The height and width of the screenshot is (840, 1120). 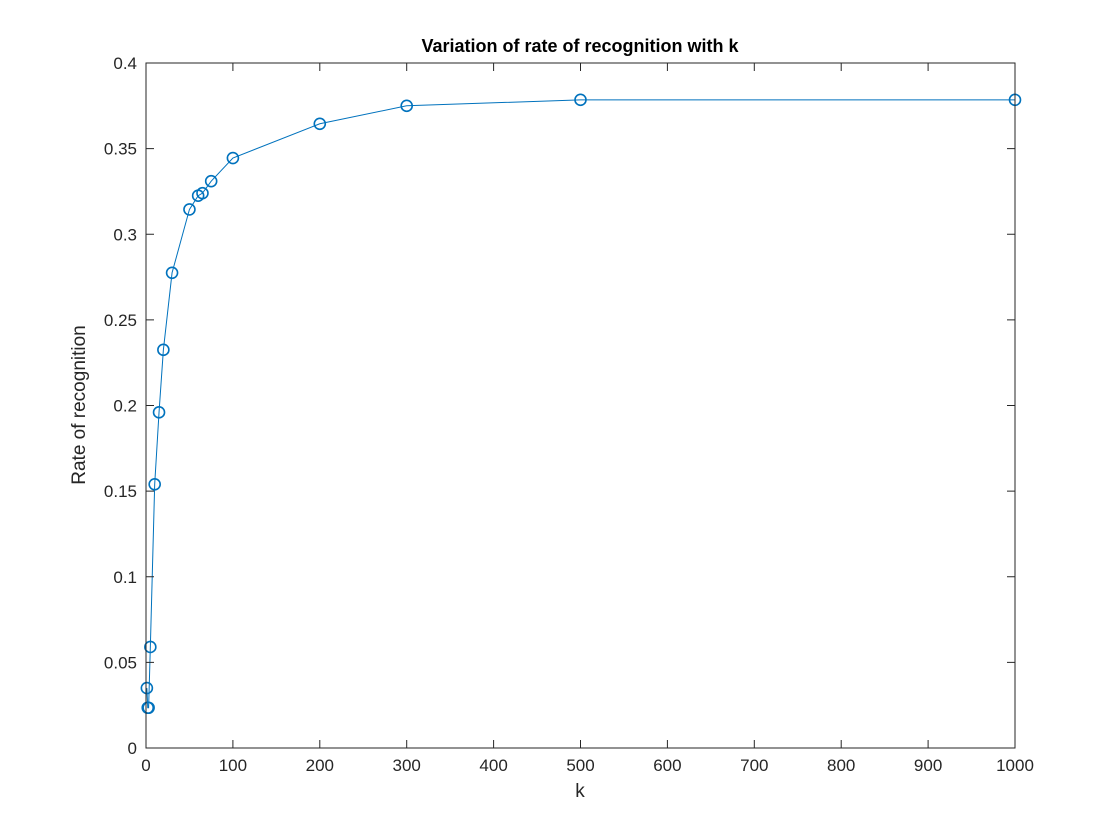 I want to click on x-tick-label: 900, so click(x=928, y=765).